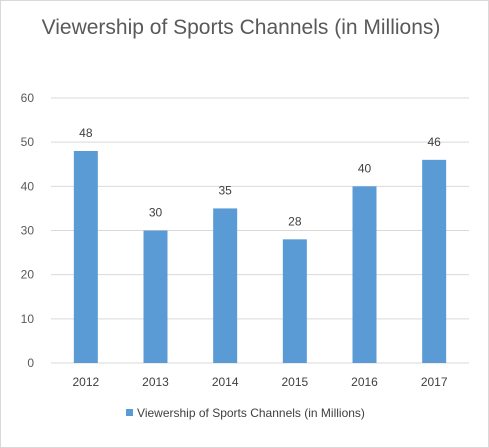 The image size is (489, 448). Describe the element at coordinates (434, 142) in the screenshot. I see `data-label: 46` at that location.